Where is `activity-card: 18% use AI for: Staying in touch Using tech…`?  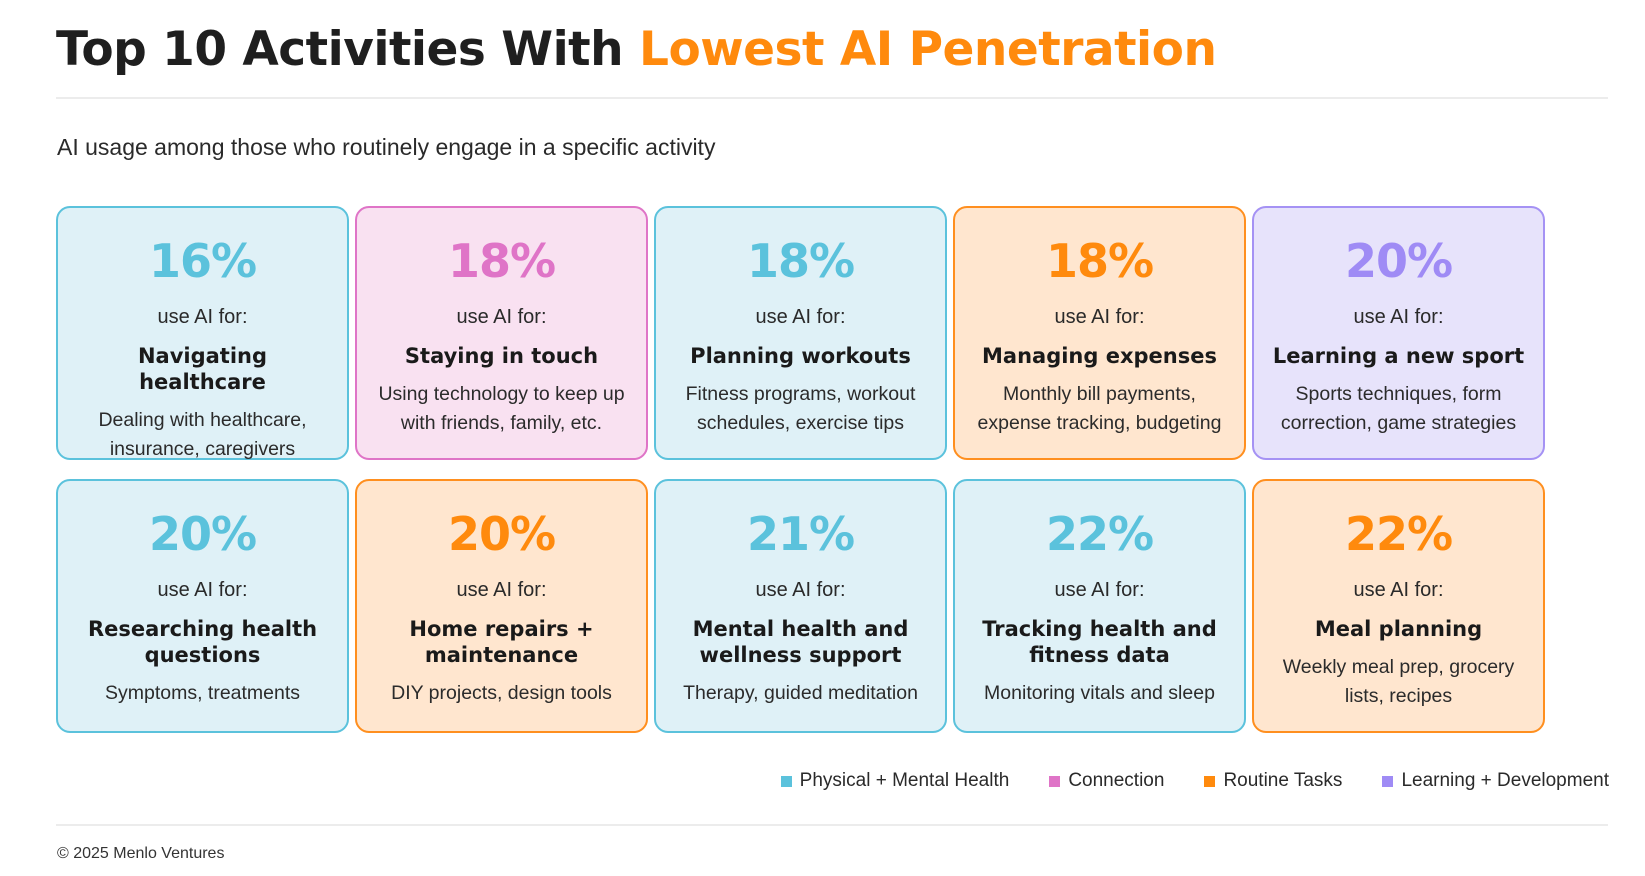
activity-card: 18% use AI for: Staying in touch Using tech… is located at coordinates (501, 333).